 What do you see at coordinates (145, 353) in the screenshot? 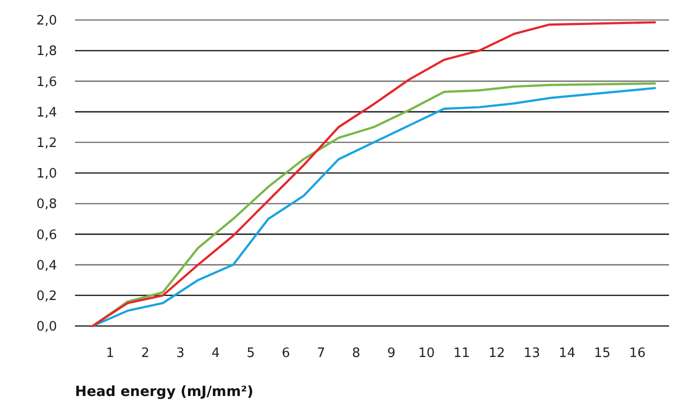
I see `x-tick-label: 2` at bounding box center [145, 353].